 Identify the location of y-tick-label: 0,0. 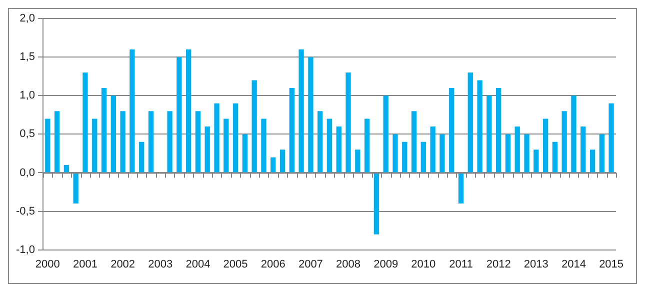
(27, 172).